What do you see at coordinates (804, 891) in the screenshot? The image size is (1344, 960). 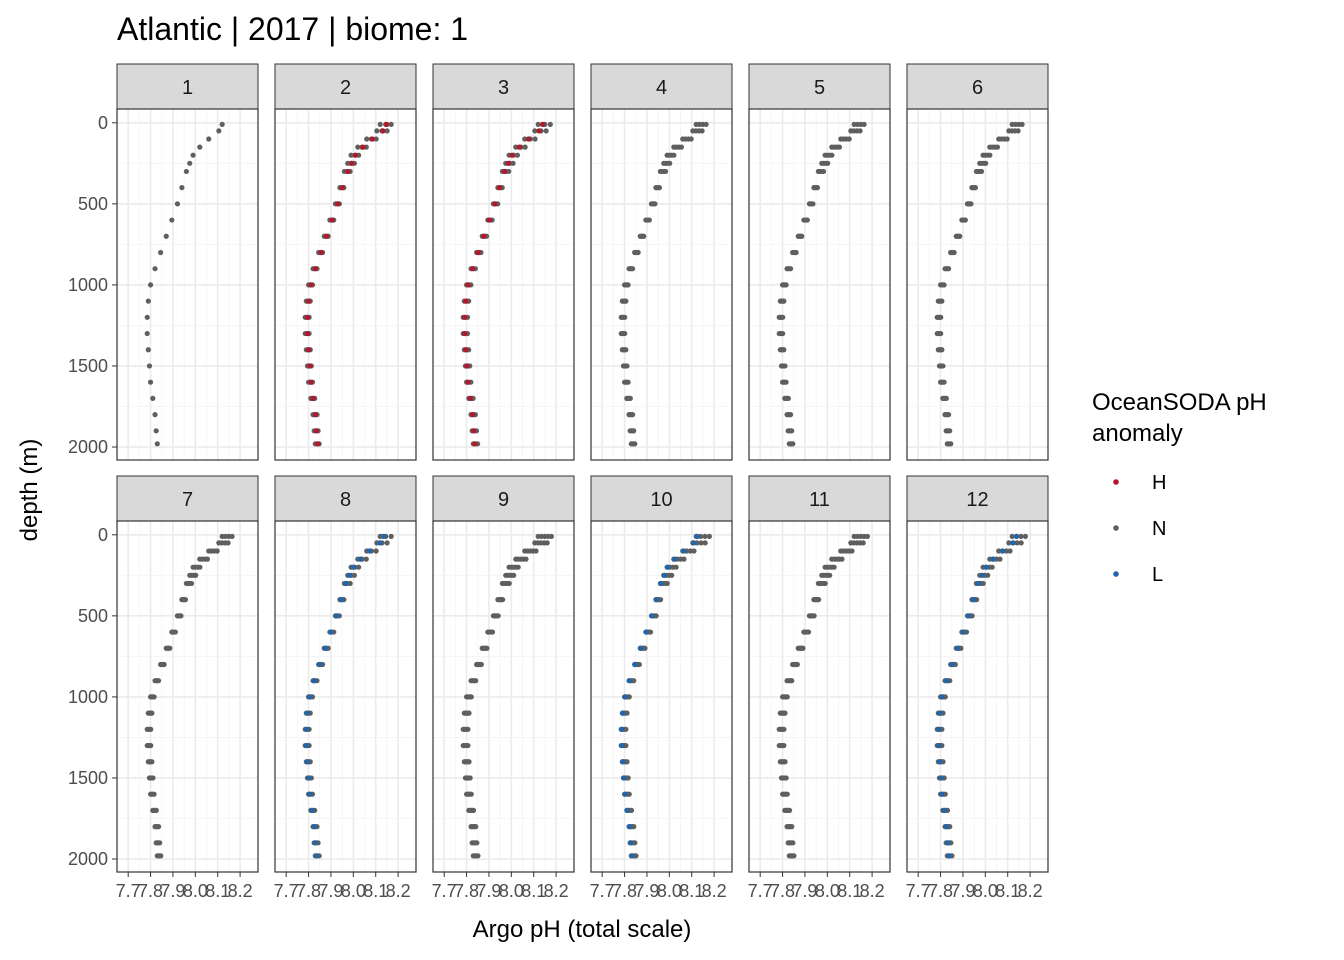 I see `x-tick-label: 7.9` at bounding box center [804, 891].